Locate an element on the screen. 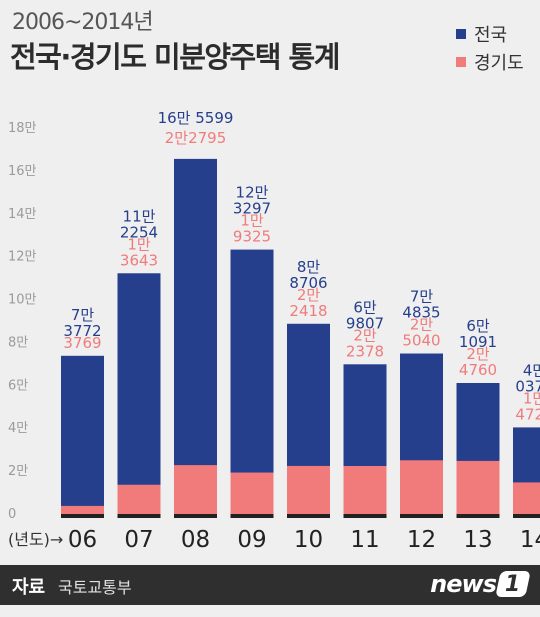 The height and width of the screenshot is (617, 540). data-label-gyeonggi: 2418 is located at coordinates (308, 311).